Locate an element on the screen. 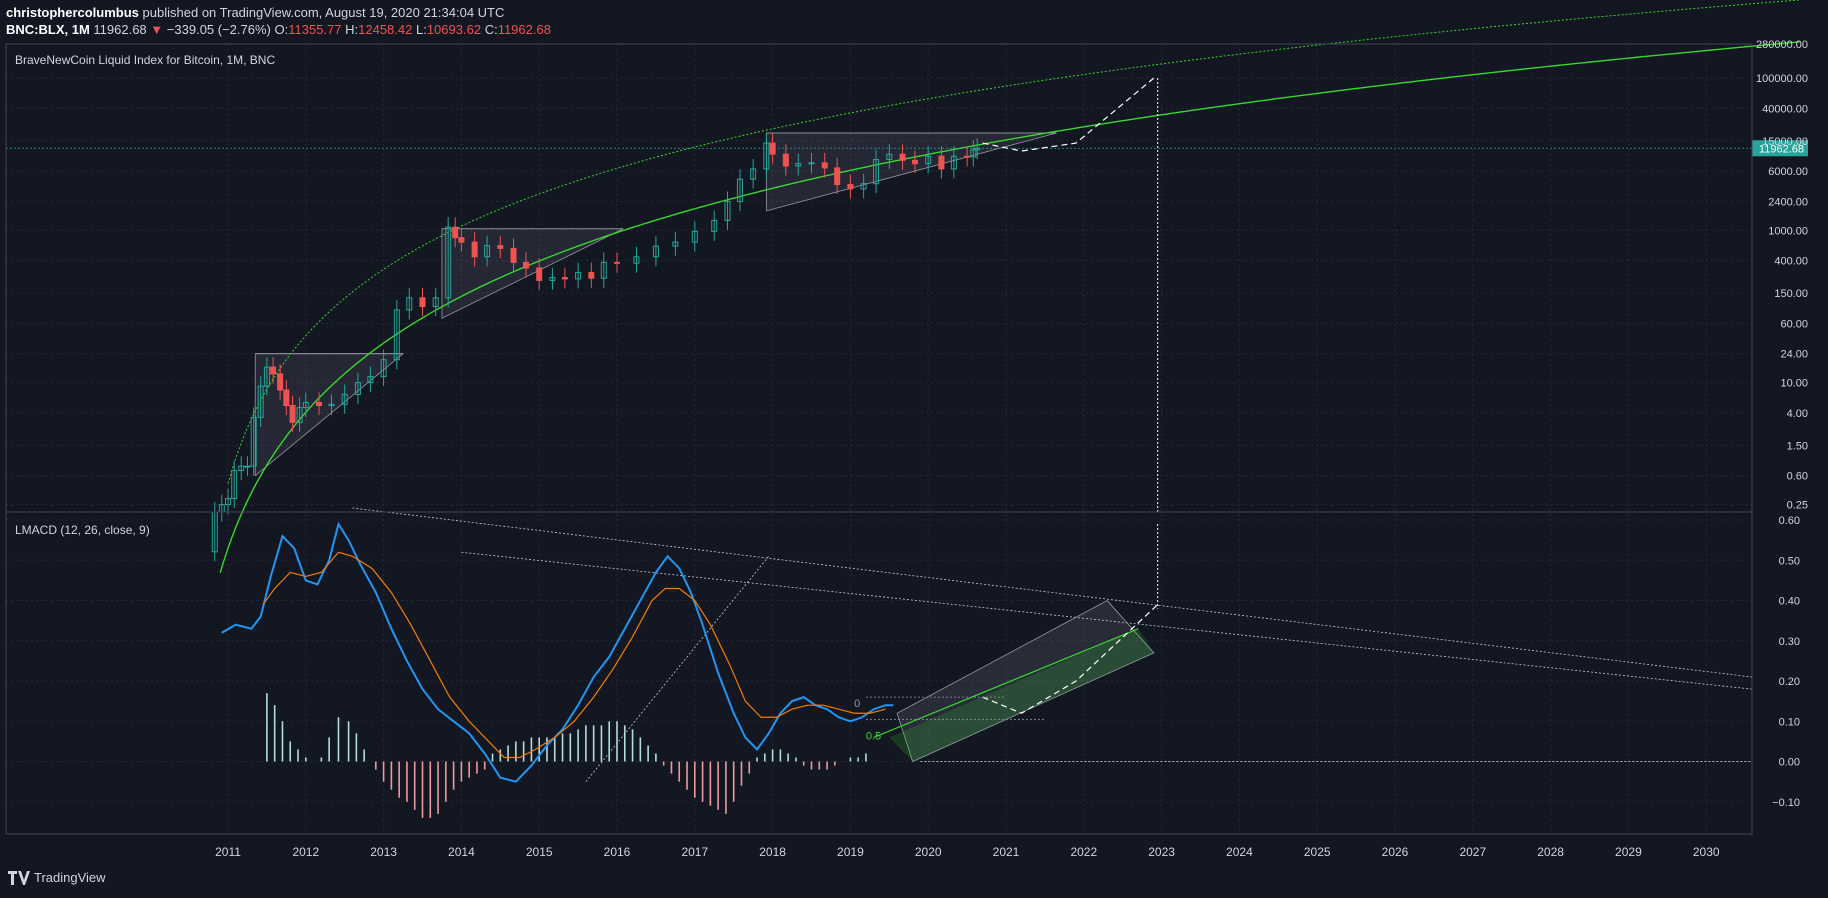 This screenshot has width=1828, height=898. price-tick-label: 10.00 is located at coordinates (1794, 384).